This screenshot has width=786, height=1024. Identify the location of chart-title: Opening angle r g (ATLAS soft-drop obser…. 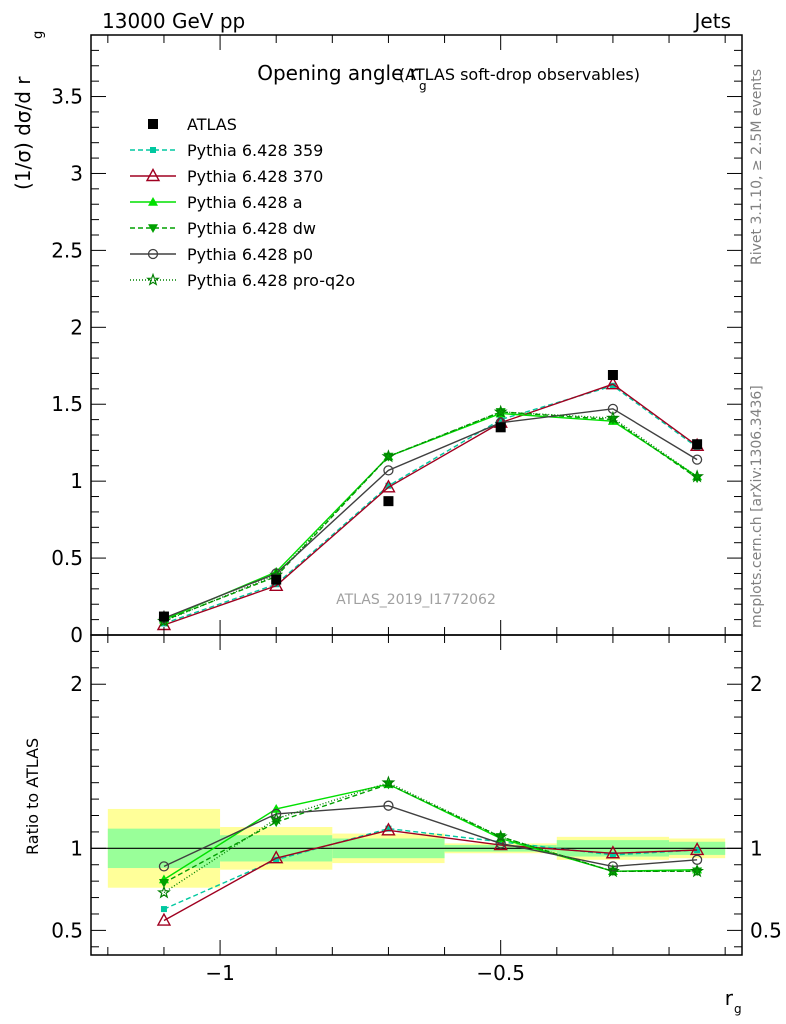
(448, 77).